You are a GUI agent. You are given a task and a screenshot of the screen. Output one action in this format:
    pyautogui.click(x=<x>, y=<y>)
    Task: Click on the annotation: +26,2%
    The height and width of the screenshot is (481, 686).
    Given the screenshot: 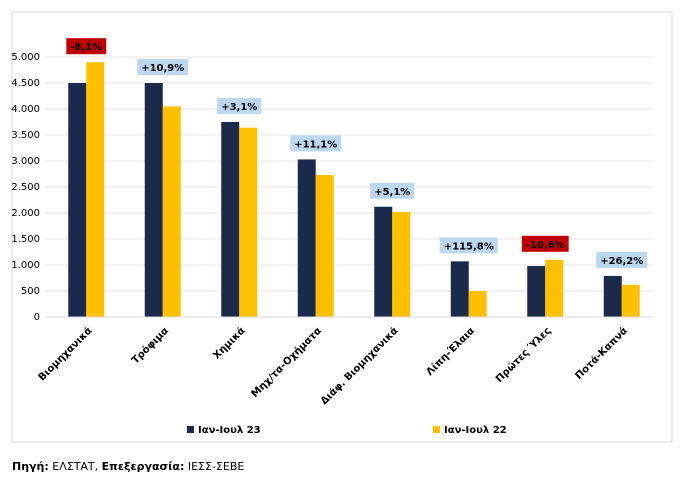 What is the action you would take?
    pyautogui.click(x=621, y=261)
    